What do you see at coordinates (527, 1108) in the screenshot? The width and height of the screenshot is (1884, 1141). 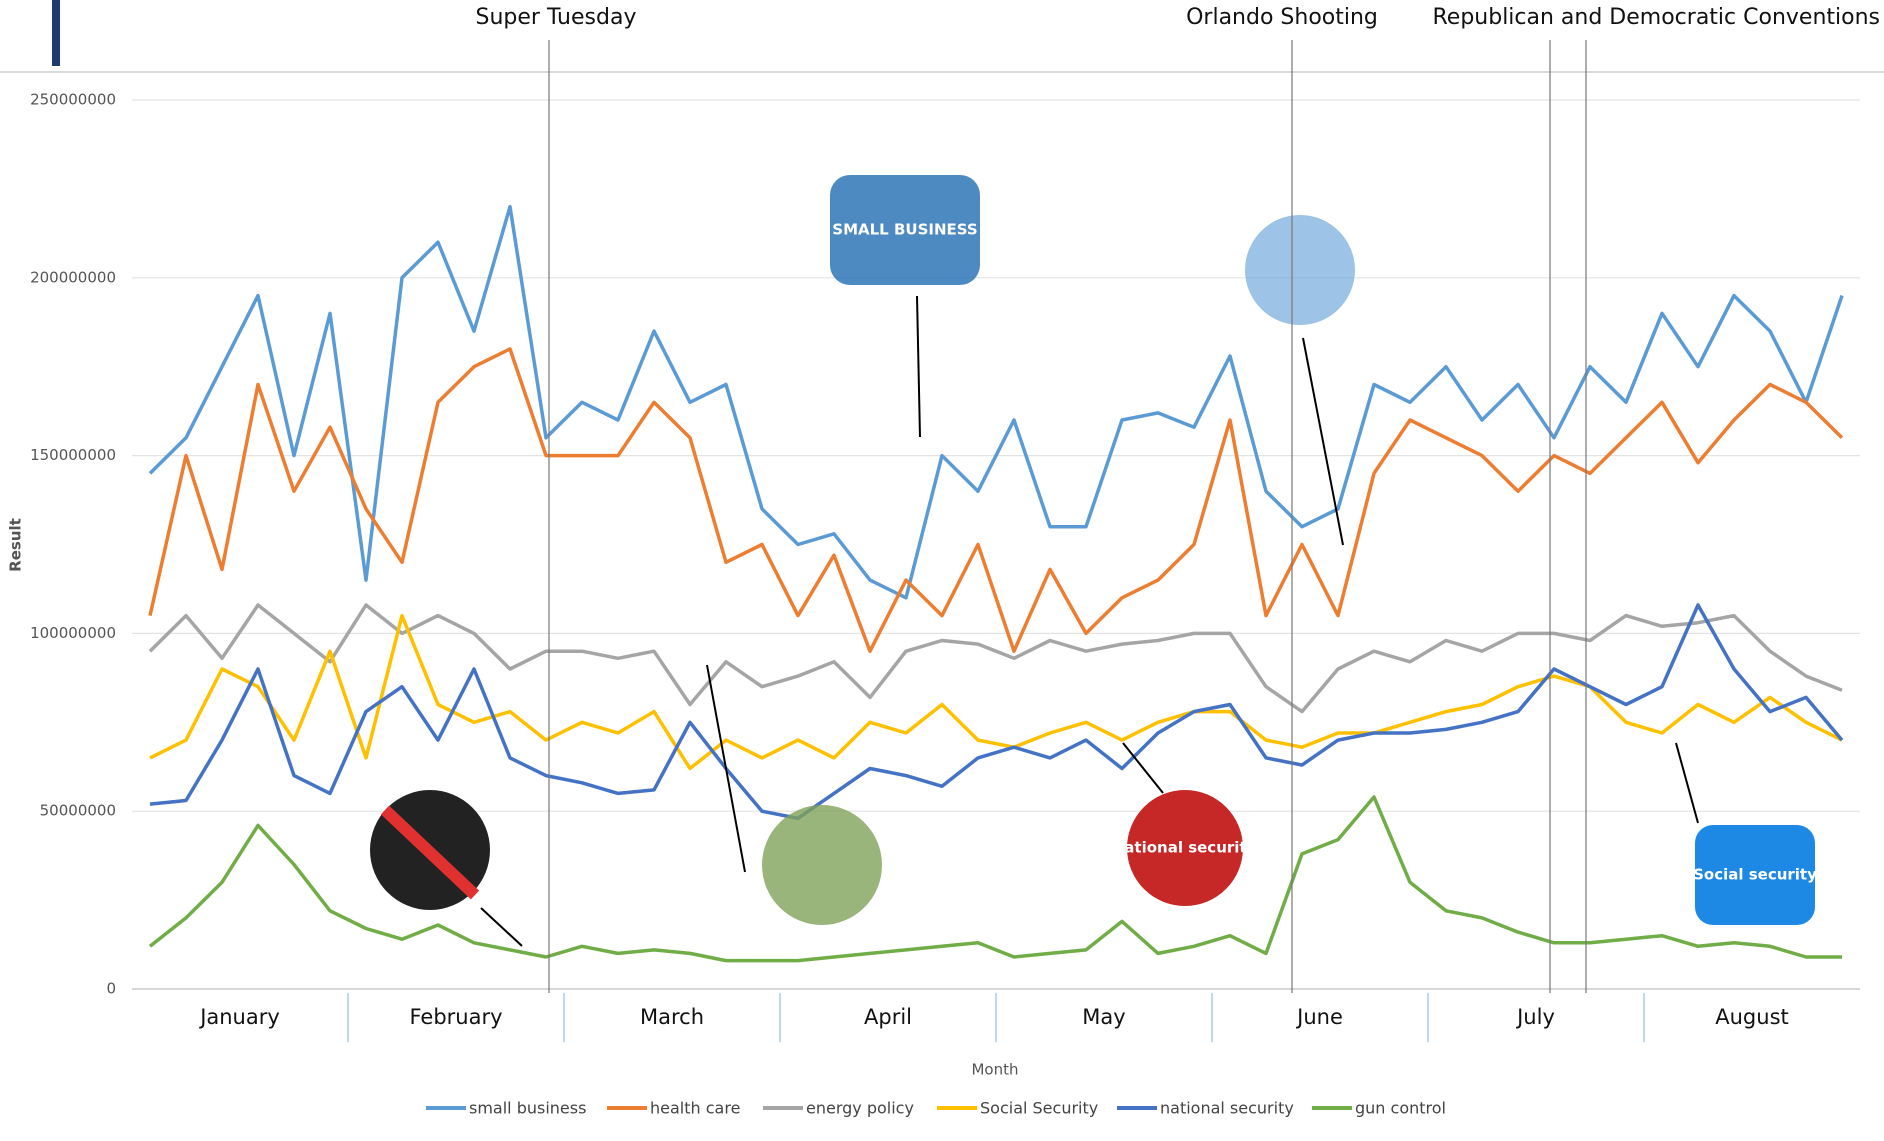 I see `legend-label: small business` at bounding box center [527, 1108].